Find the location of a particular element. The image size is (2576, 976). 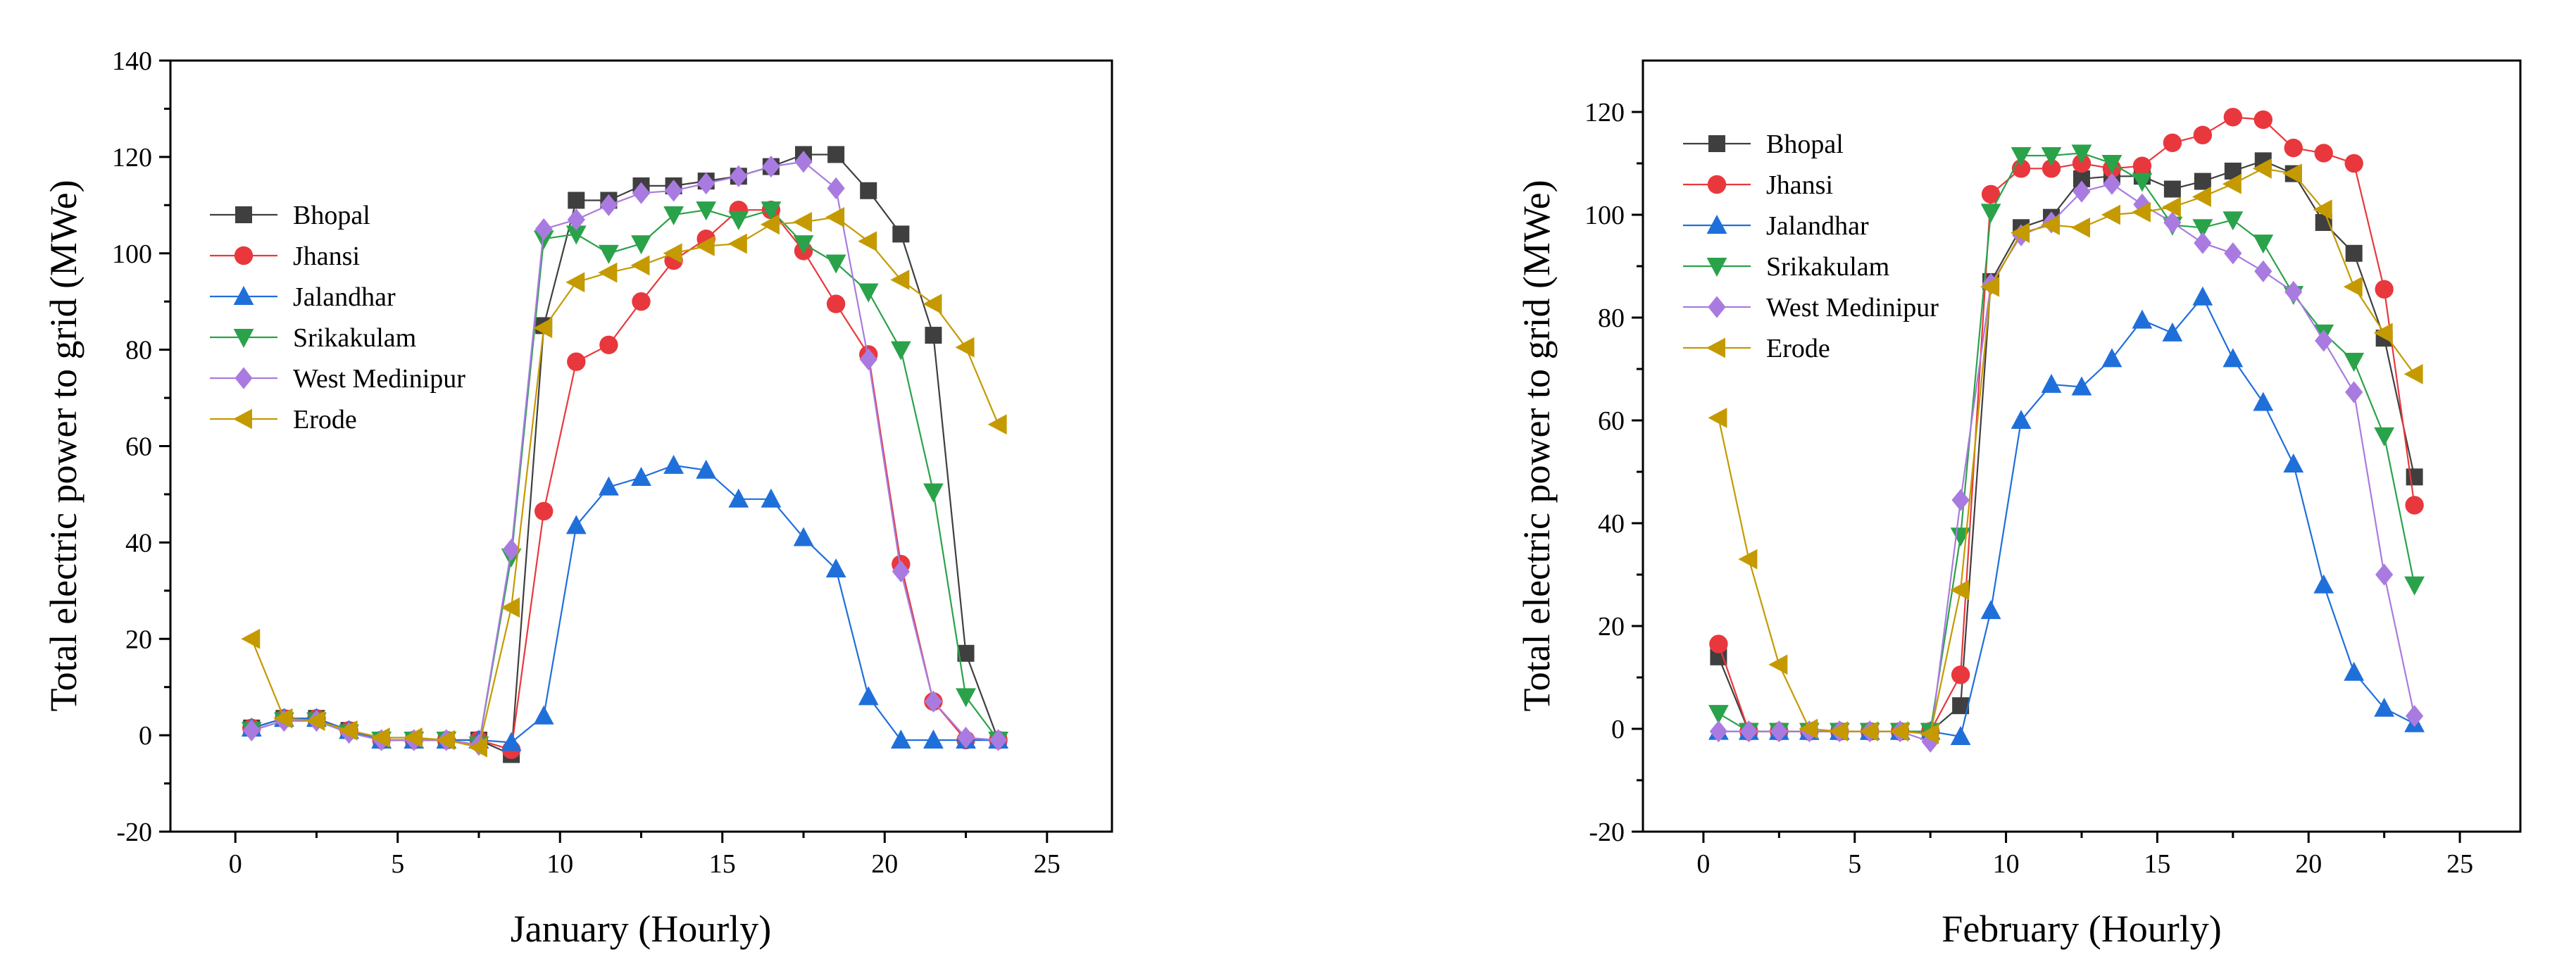

series-line-jalandhar is located at coordinates (625, 604).